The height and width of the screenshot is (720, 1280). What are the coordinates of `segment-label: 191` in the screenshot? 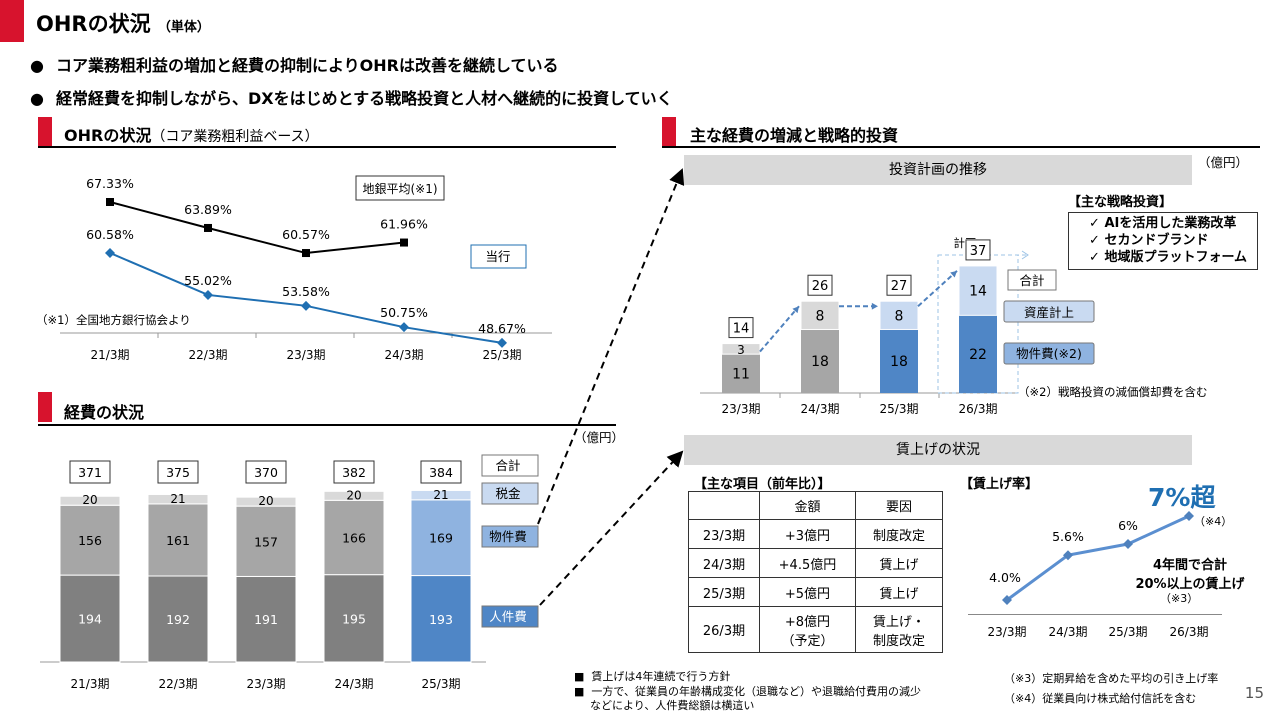 It's located at (266, 619).